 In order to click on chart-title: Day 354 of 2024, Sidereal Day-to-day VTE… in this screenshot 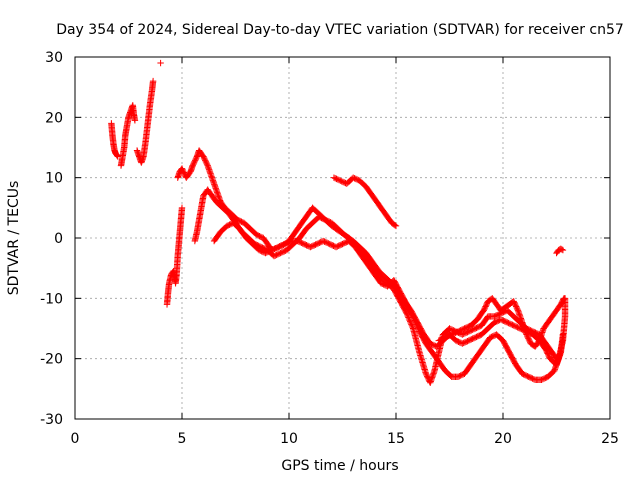, I will do `click(340, 30)`.